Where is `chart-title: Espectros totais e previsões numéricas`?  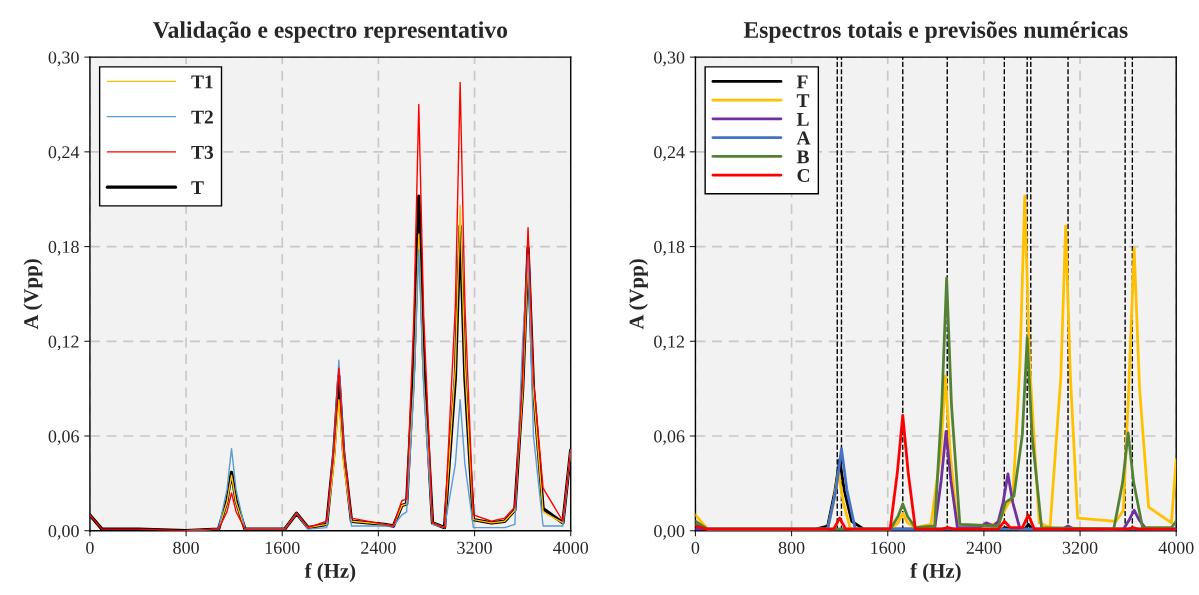 chart-title: Espectros totais e previsões numéricas is located at coordinates (935, 32).